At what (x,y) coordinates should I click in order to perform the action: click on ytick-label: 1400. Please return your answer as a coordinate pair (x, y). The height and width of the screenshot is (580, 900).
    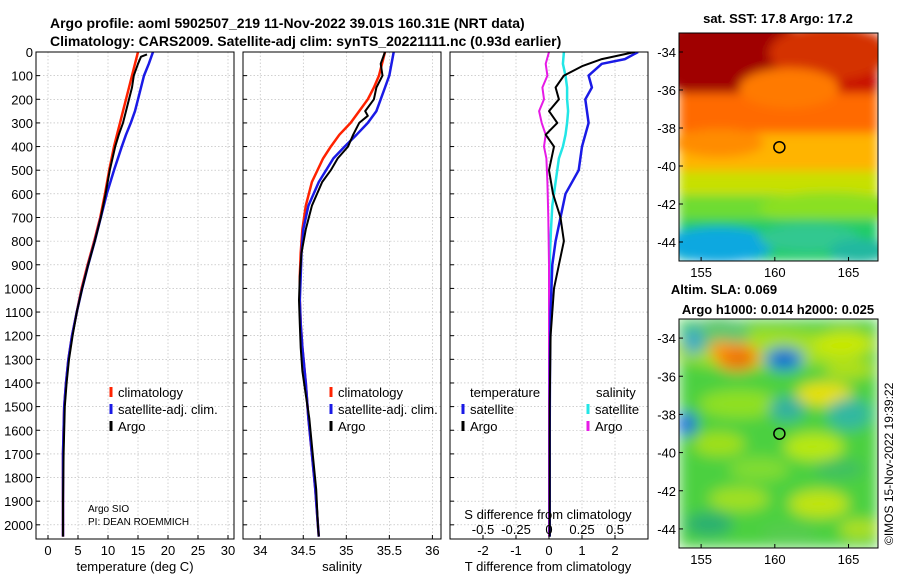
    Looking at the image, I should click on (18, 383).